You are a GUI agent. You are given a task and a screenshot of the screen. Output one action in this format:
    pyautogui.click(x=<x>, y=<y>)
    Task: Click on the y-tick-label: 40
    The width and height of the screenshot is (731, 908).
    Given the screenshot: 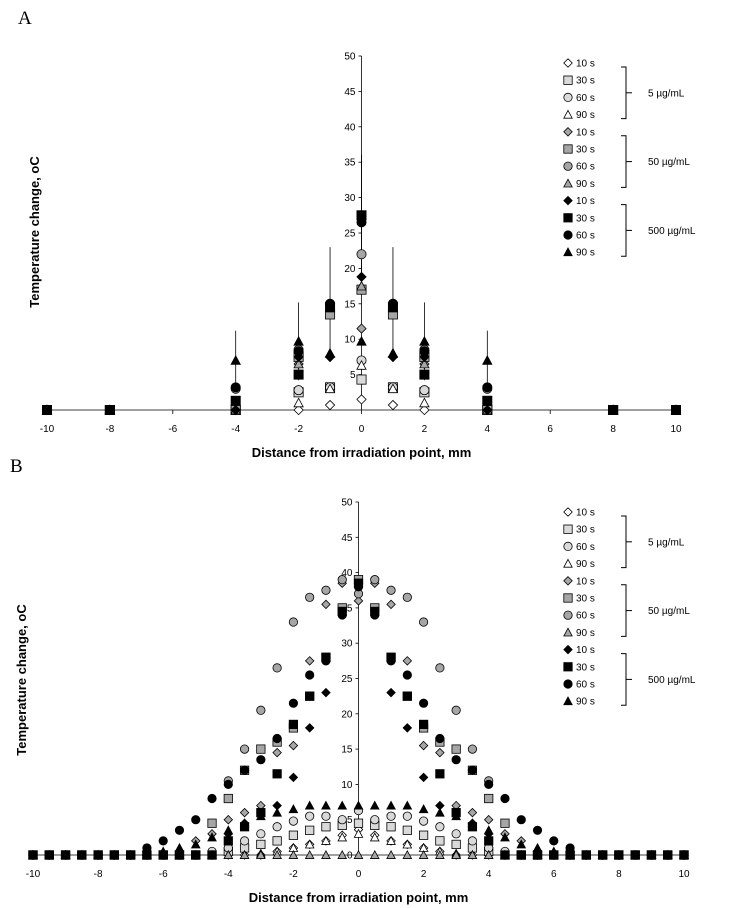 What is the action you would take?
    pyautogui.click(x=347, y=573)
    